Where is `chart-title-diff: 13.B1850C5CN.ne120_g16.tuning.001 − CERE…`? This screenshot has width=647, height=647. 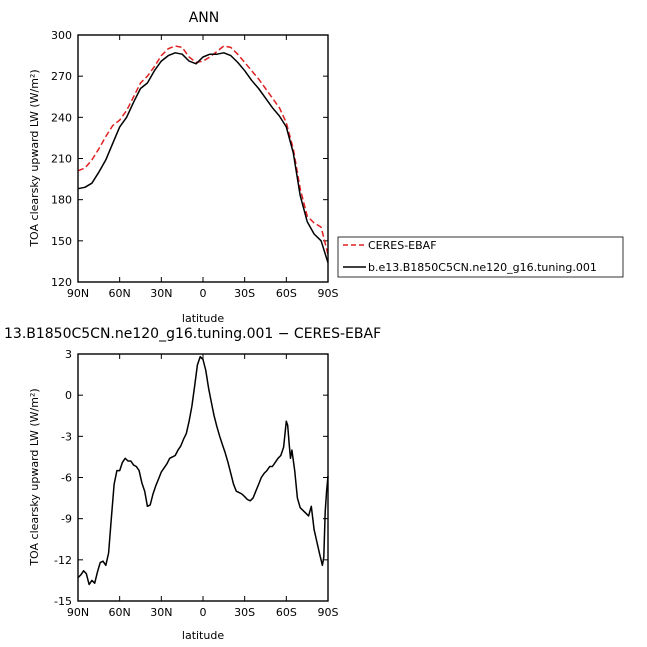 chart-title-diff: 13.B1850C5CN.ne120_g16.tuning.001 − CERE… is located at coordinates (192, 334).